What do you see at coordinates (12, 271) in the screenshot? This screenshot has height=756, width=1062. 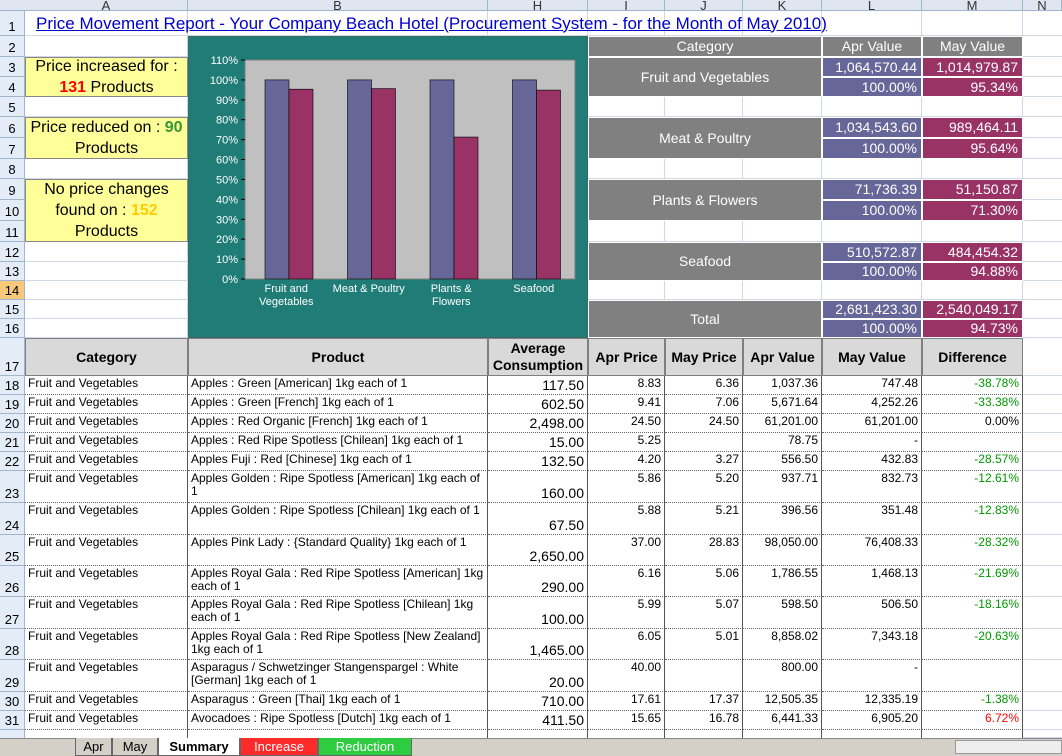 I see `row-header: 13` at bounding box center [12, 271].